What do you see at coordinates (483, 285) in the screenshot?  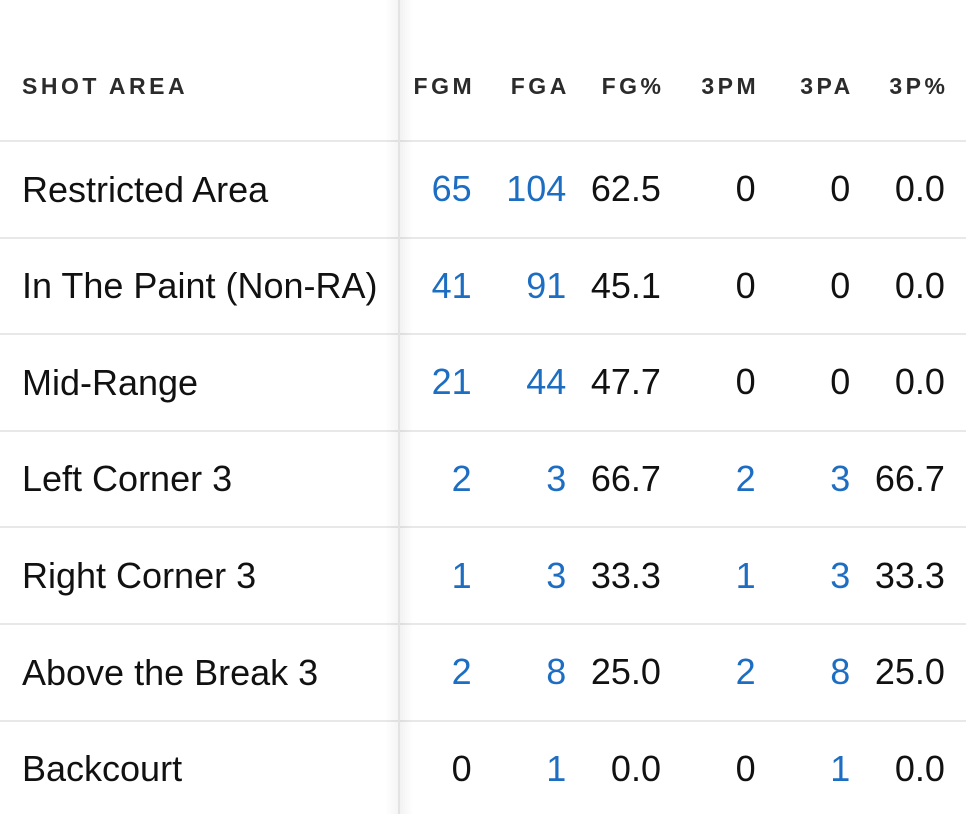 I see `table-row: In The Paint (Non-RA) 41 91 45.1 0 0 0.0` at bounding box center [483, 285].